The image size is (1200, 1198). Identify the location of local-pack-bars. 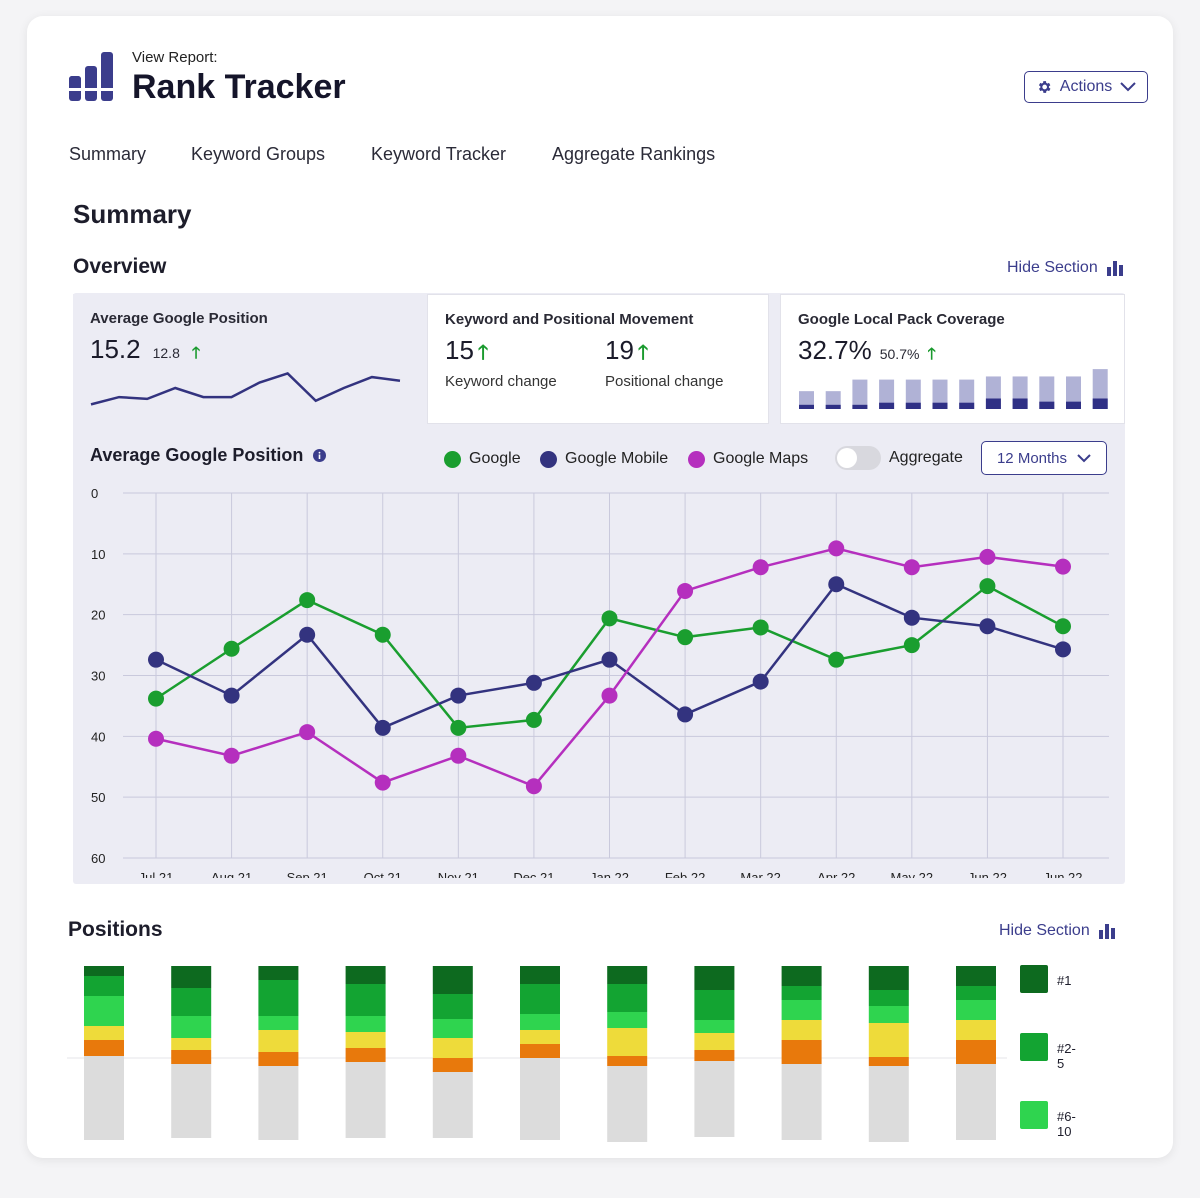
(953, 389).